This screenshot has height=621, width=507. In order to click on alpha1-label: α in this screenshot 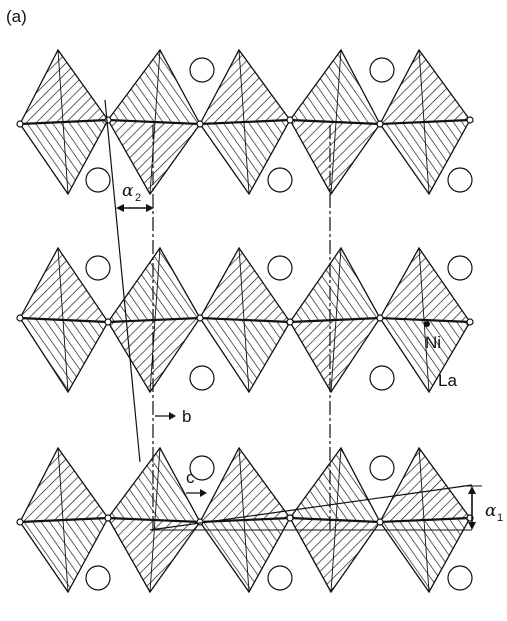, I will do `click(491, 511)`.